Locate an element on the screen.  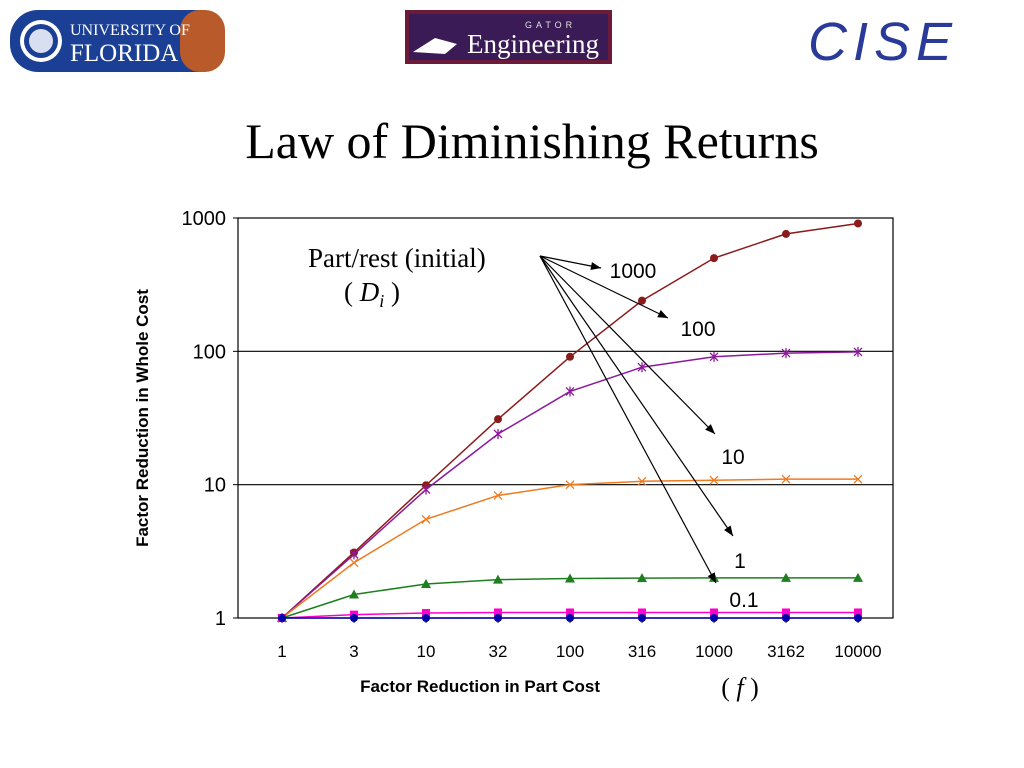
cise-logo-text: CISE is located at coordinates (883, 40).